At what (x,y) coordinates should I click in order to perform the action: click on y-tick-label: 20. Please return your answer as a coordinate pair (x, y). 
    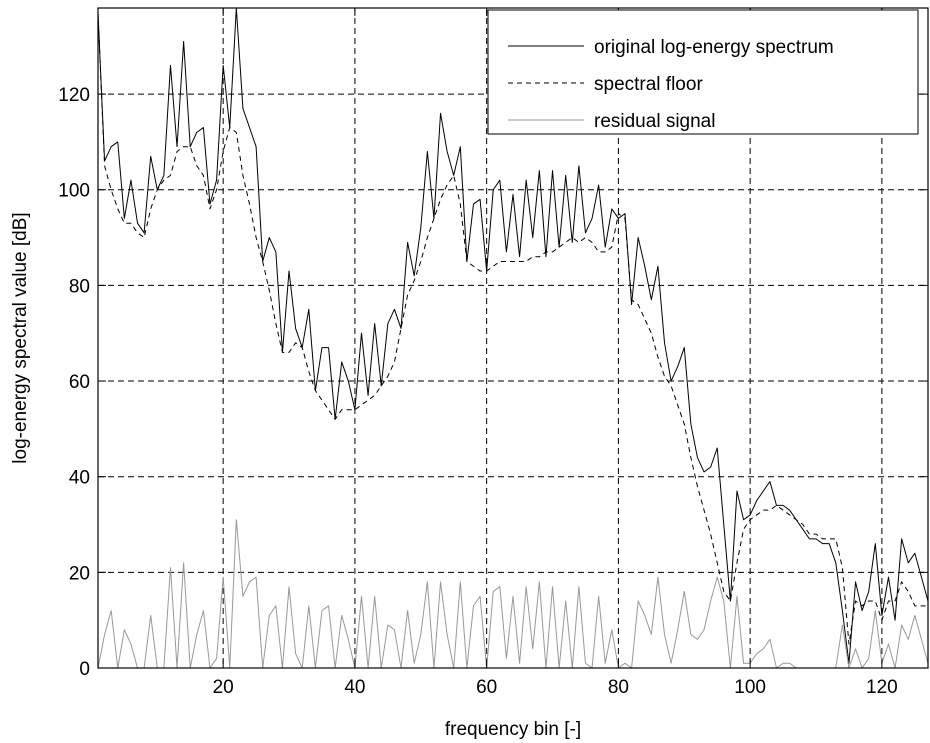
    Looking at the image, I should click on (79, 573).